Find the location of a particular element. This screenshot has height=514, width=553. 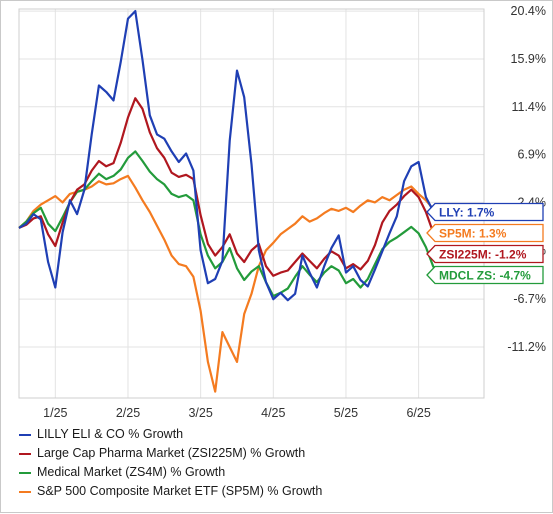

end-label-zs4m: MDCL ZS: -4.7% is located at coordinates (485, 275).